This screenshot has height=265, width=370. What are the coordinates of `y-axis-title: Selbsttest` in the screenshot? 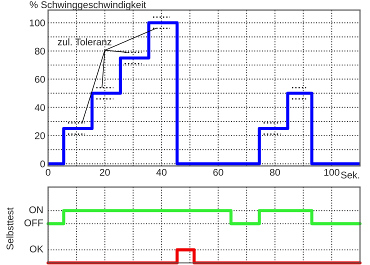 It's located at (10, 229).